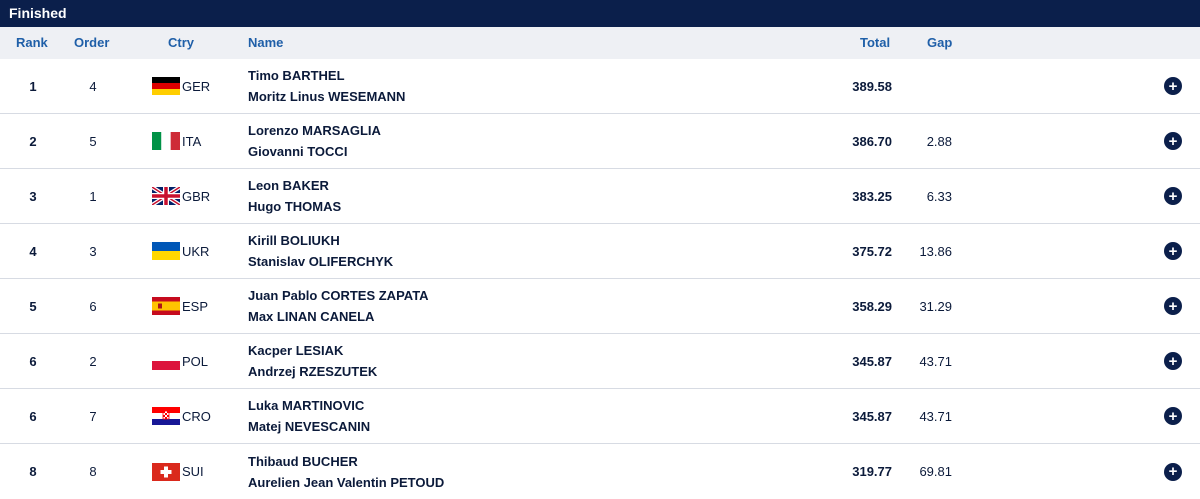 This screenshot has width=1200, height=499. Describe the element at coordinates (311, 316) in the screenshot. I see `athlete-name-2: Max LINAN CANELA` at that location.